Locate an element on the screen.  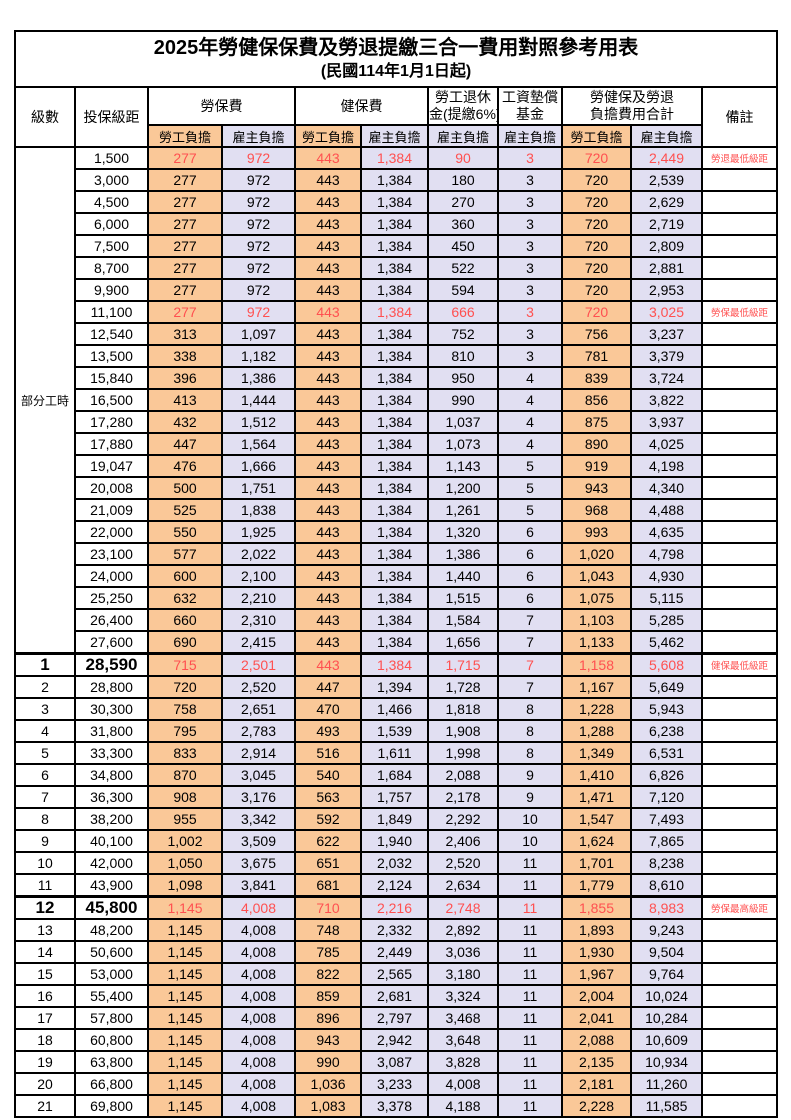
fee-cell: 6,531 is located at coordinates (666, 753).